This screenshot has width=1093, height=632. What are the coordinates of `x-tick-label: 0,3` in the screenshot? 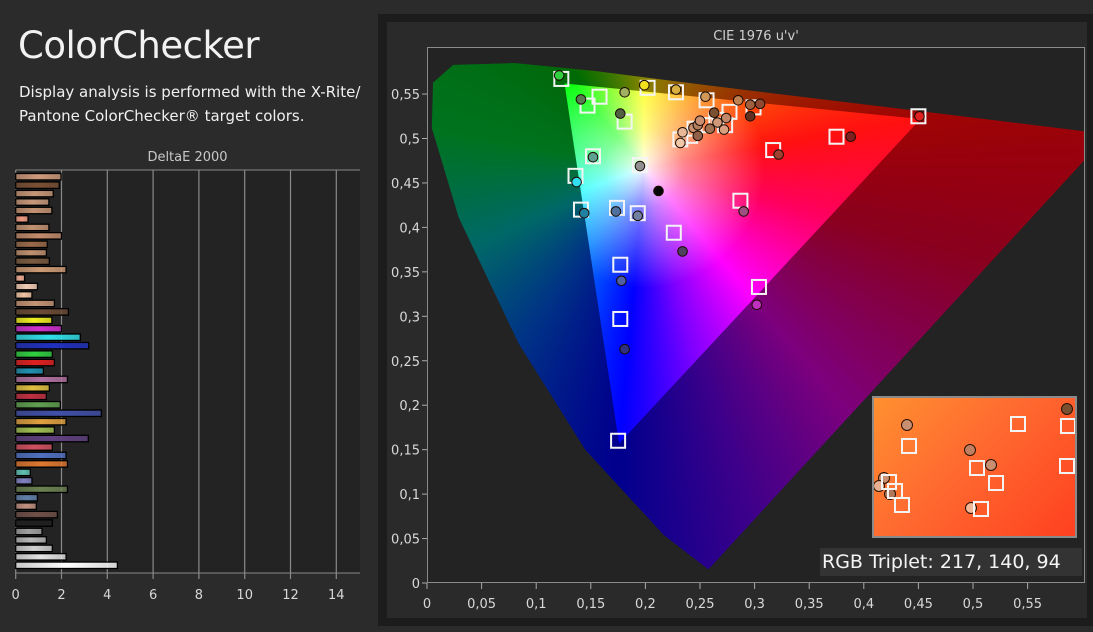 It's located at (754, 604).